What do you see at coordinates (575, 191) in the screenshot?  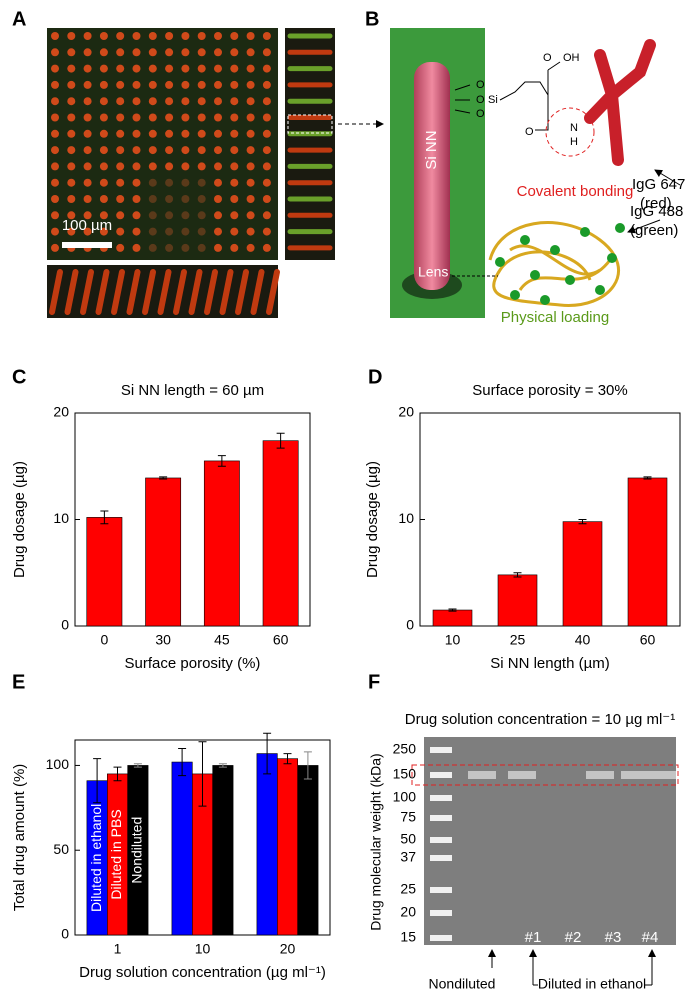 I see `label: Covalent bonding` at bounding box center [575, 191].